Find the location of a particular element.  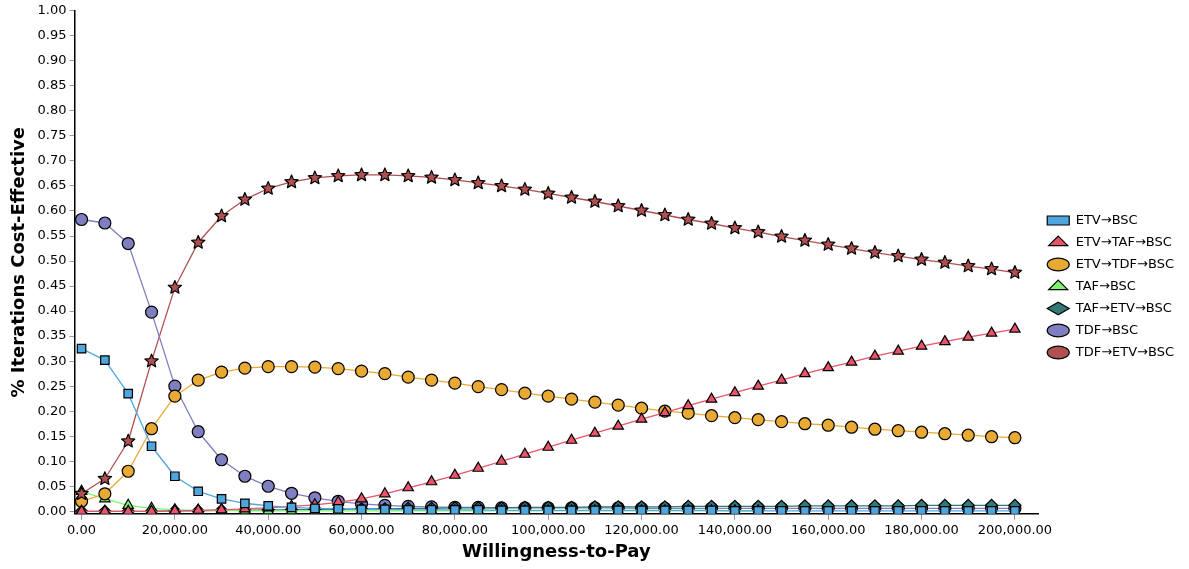

legend-label: TAF→ETV→BSC is located at coordinates (1123, 307).